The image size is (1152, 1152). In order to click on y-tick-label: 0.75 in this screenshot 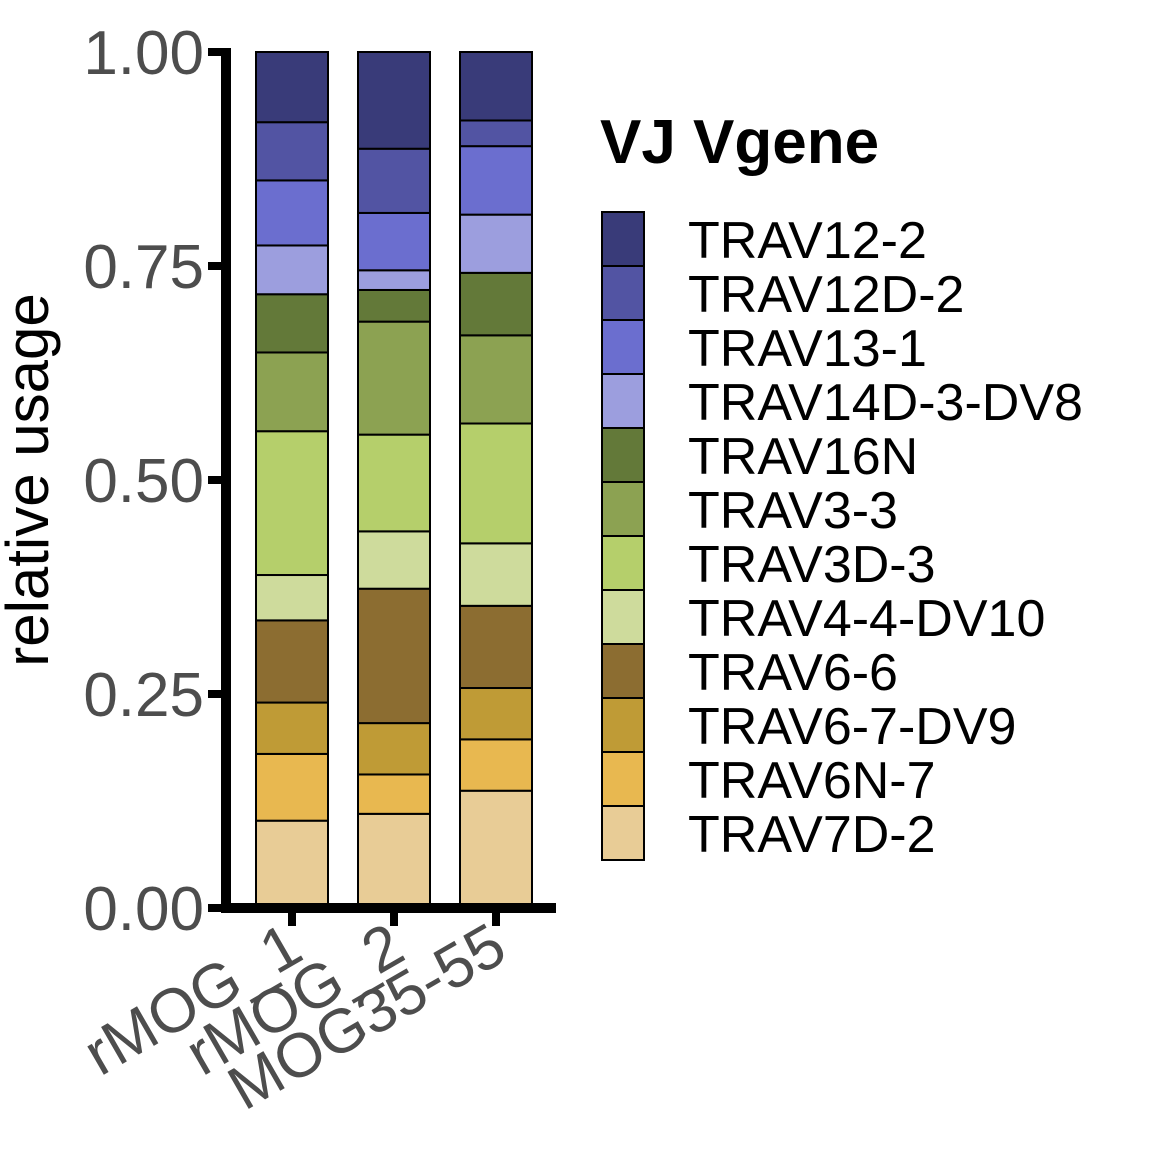, I will do `click(143, 267)`.